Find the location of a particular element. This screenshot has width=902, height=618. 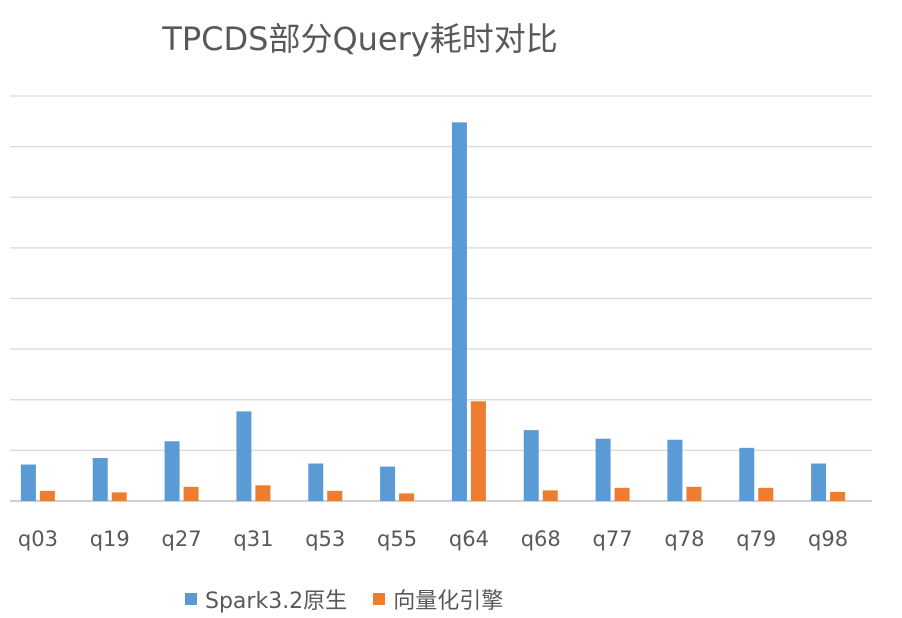

x-tick-label: q98 is located at coordinates (828, 539).